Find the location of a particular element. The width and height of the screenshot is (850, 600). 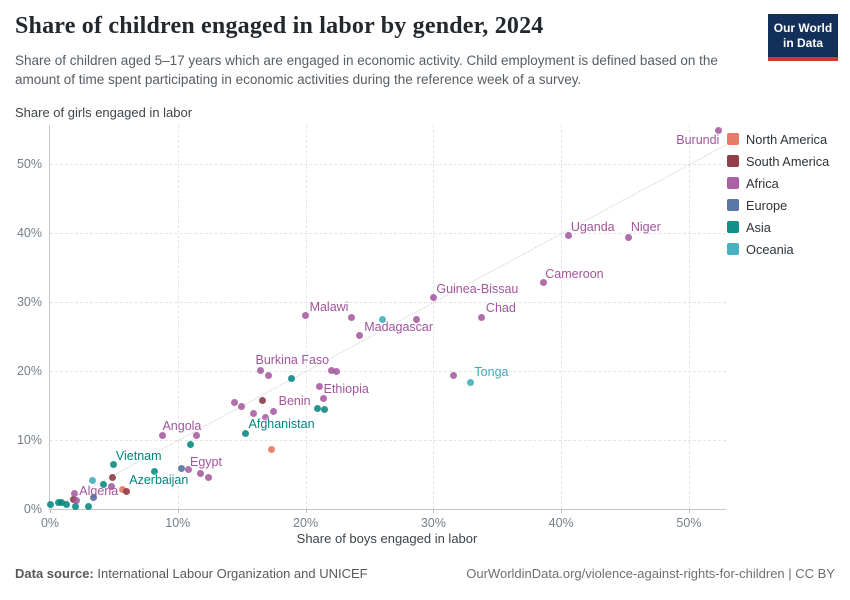

country-label-benin: Benin is located at coordinates (294, 400).